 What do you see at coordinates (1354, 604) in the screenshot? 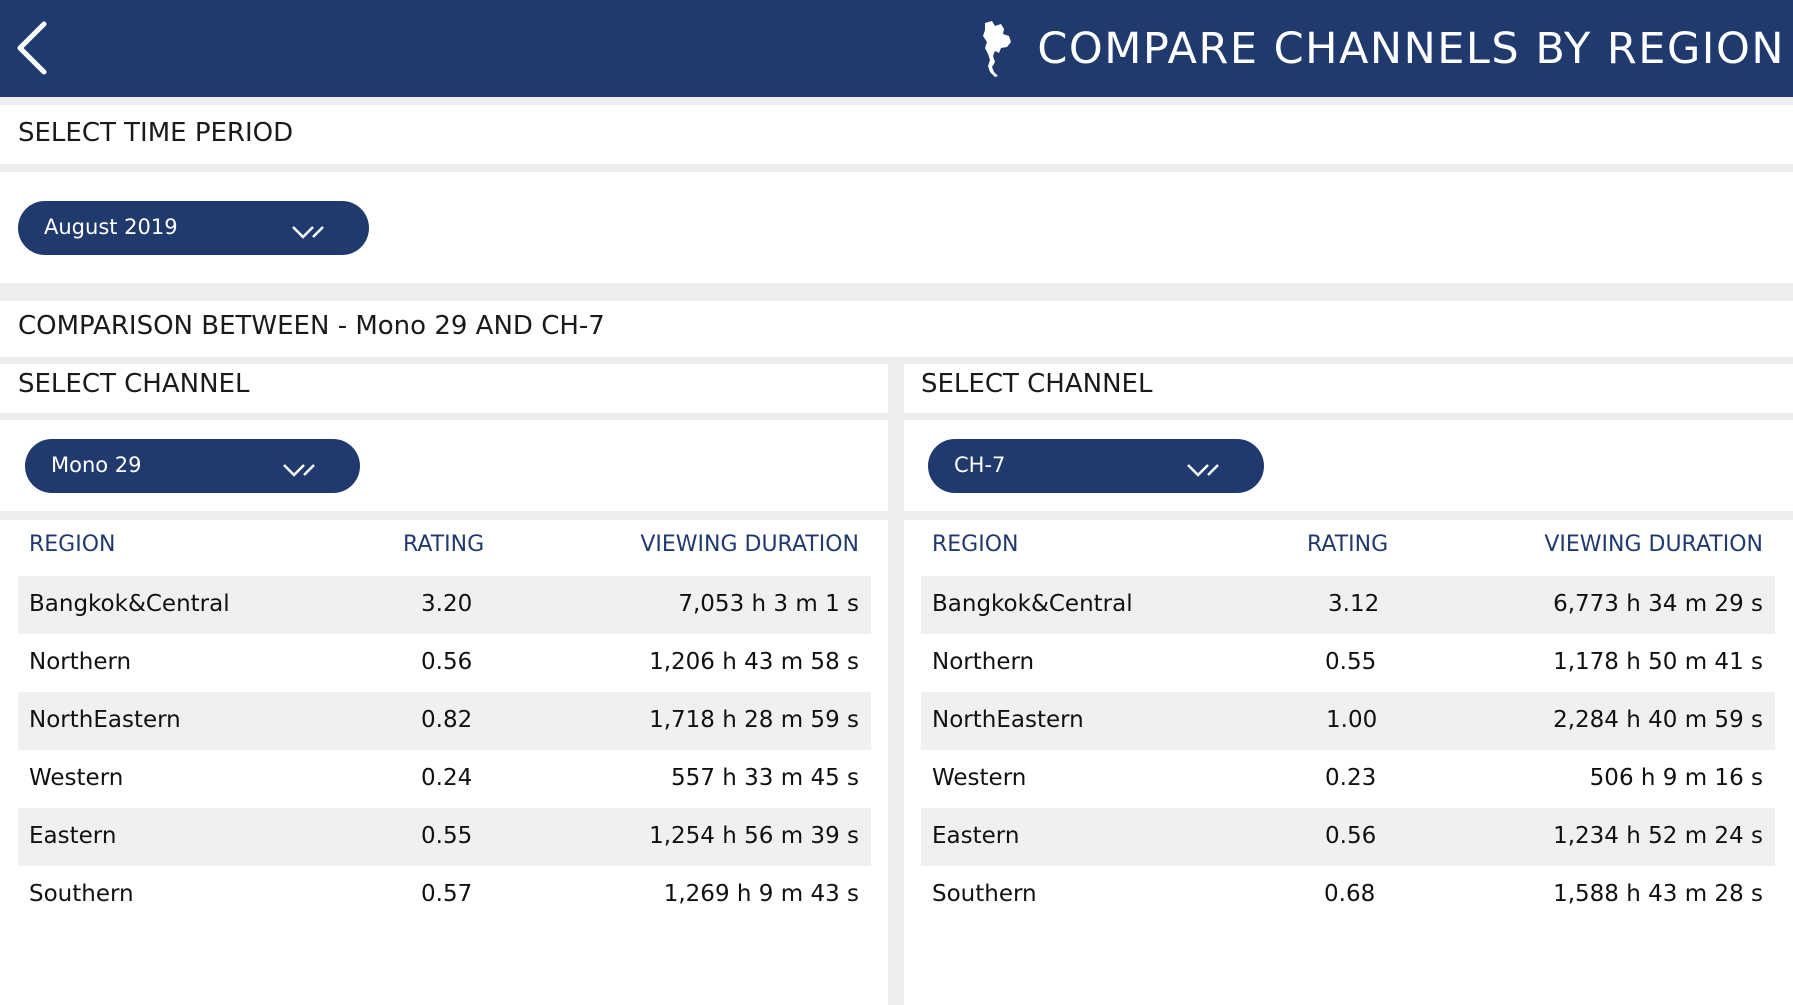
I see `rating-cell: 3.12` at bounding box center [1354, 604].